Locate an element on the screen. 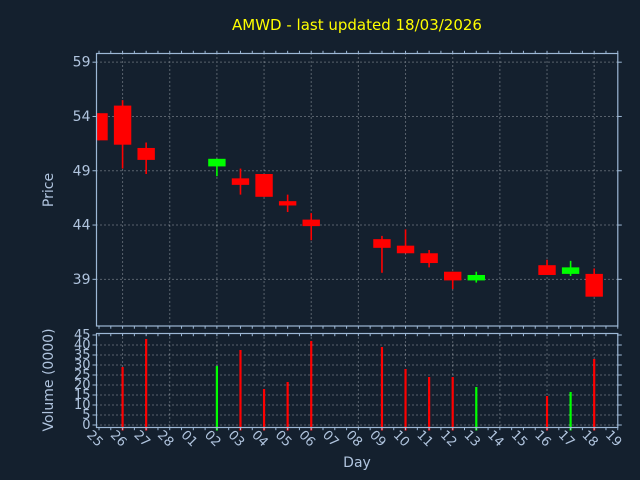 The height and width of the screenshot is (480, 640). day-tick-label: 16 is located at coordinates (542, 439).